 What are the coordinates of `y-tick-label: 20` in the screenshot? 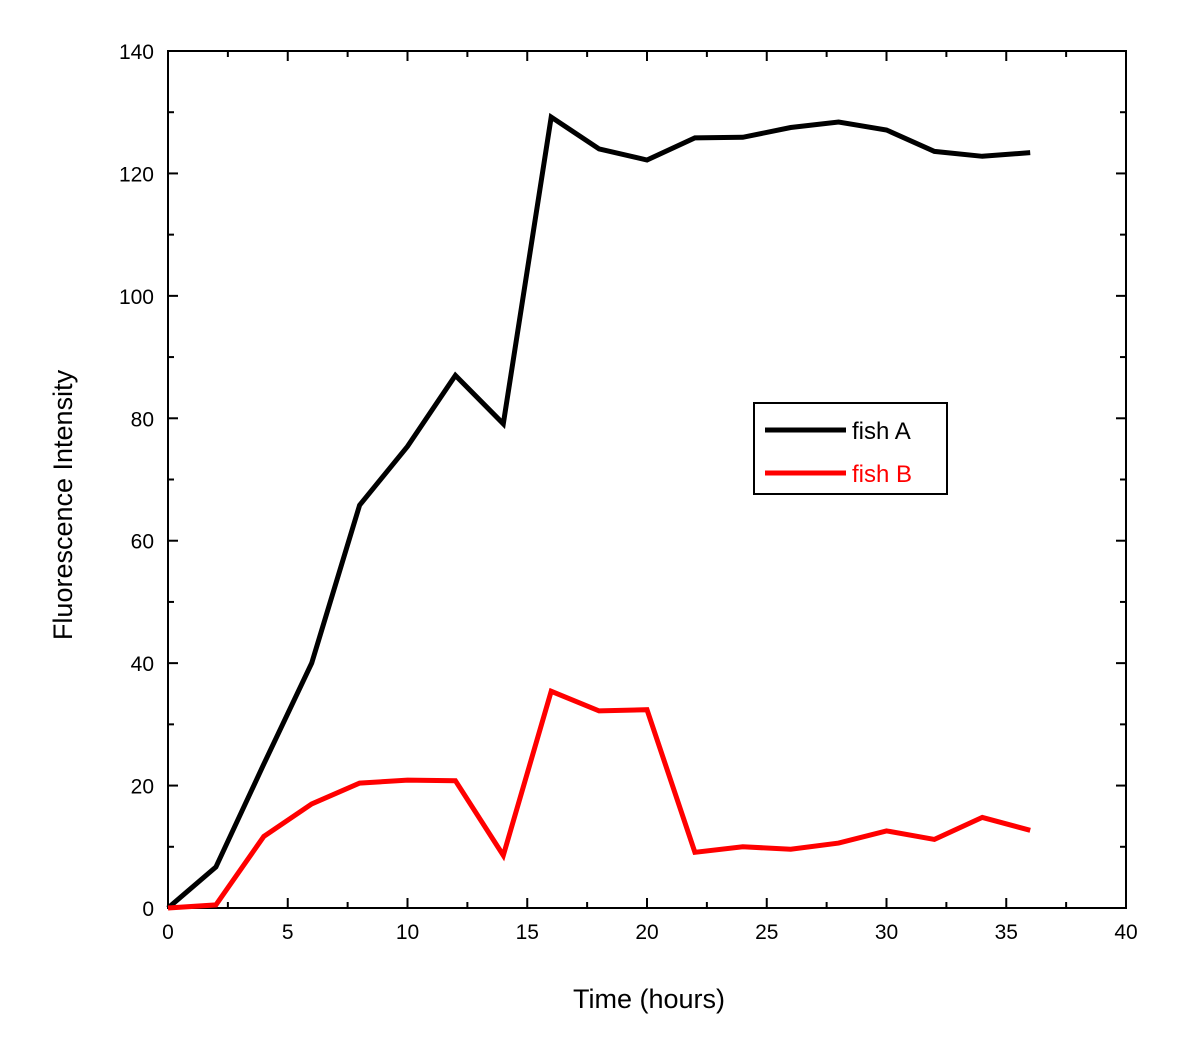 It's located at (142, 787).